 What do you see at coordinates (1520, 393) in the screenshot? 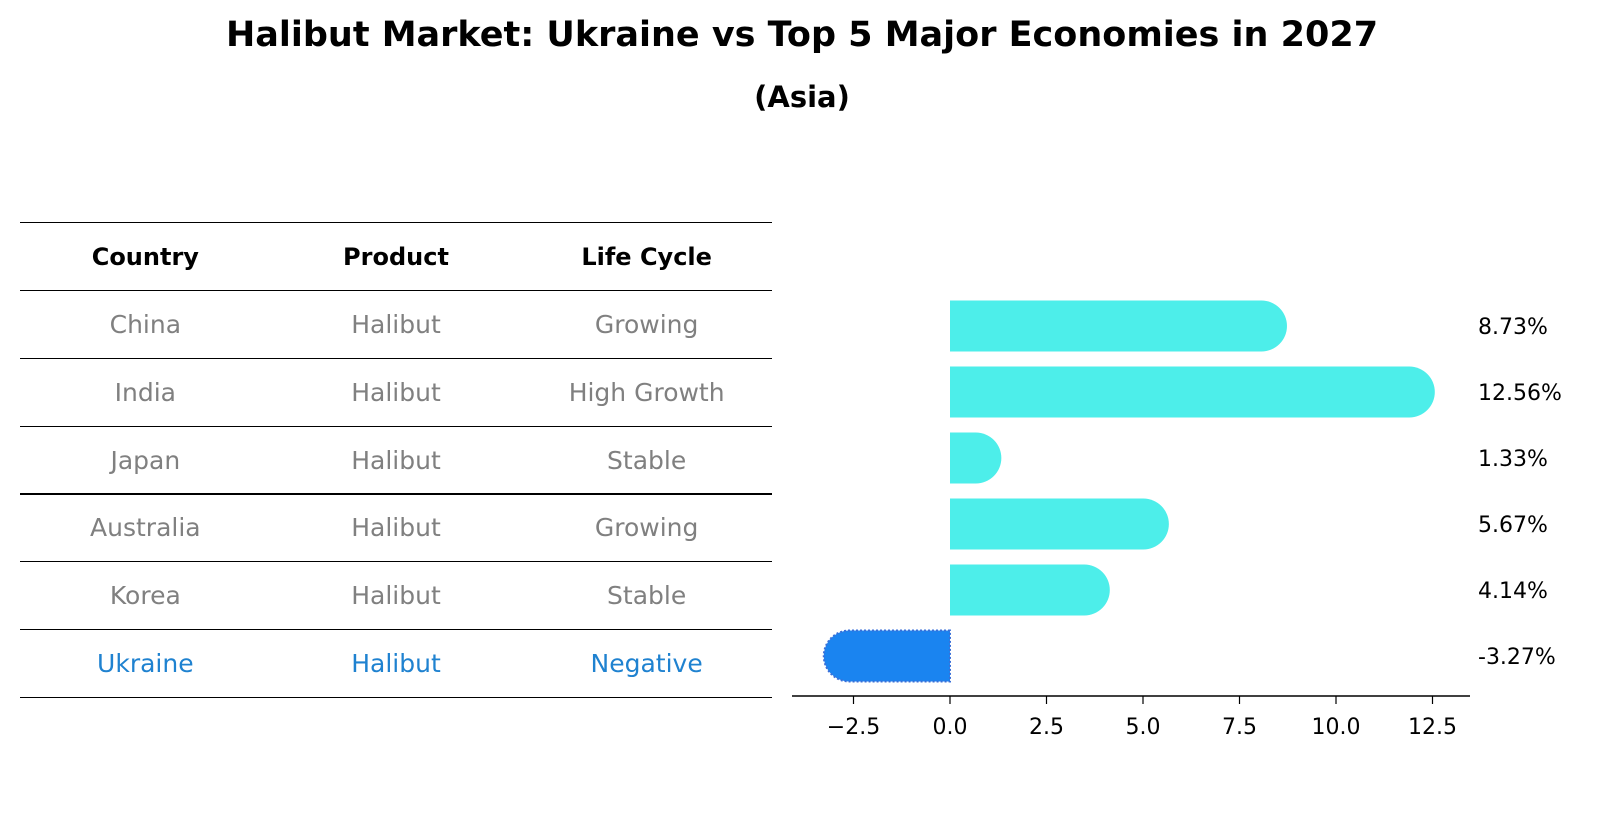
I see `bar-value-label: 12.56%` at bounding box center [1520, 393].